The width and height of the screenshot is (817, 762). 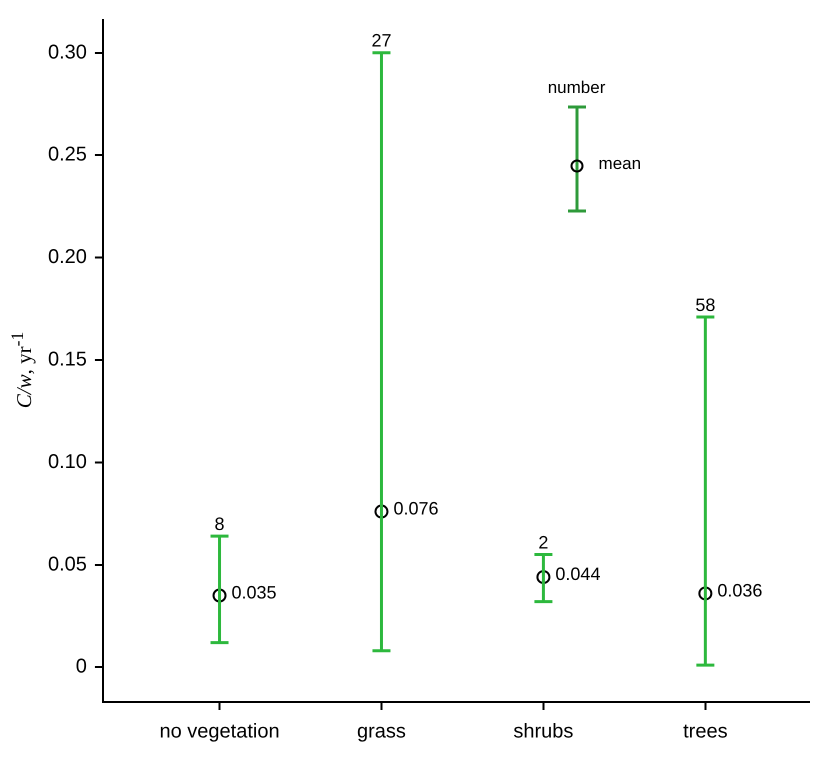 I want to click on x-tick-label: grass, so click(x=381, y=731).